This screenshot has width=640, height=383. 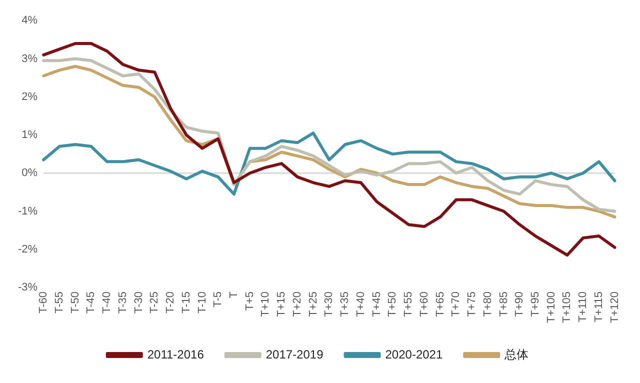 What do you see at coordinates (266, 304) in the screenshot?
I see `x-tick-label: T+10` at bounding box center [266, 304].